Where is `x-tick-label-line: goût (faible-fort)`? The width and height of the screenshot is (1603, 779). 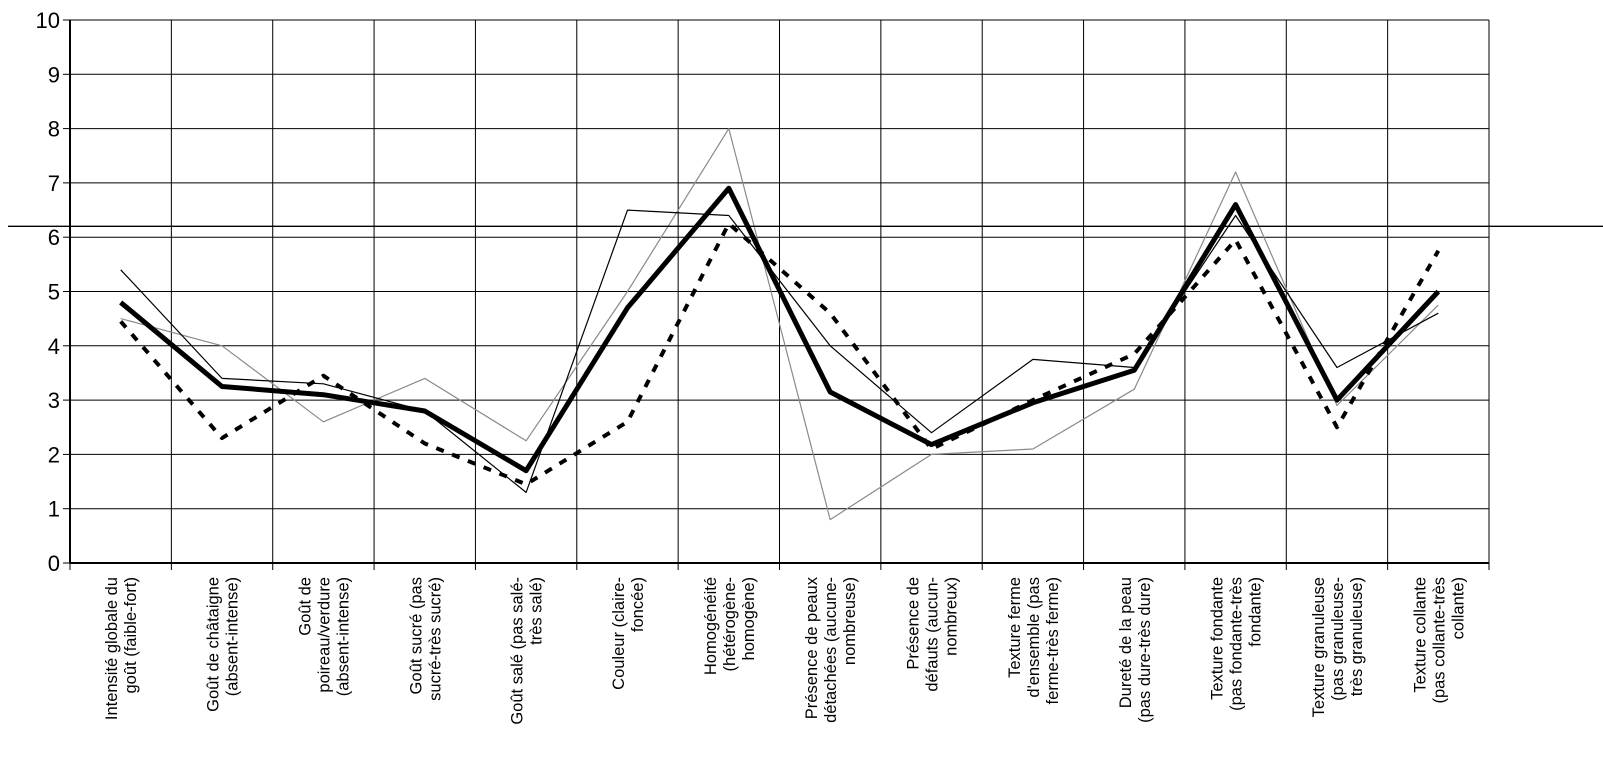
x-tick-label-line: goût (faible-fort) is located at coordinates (131, 635).